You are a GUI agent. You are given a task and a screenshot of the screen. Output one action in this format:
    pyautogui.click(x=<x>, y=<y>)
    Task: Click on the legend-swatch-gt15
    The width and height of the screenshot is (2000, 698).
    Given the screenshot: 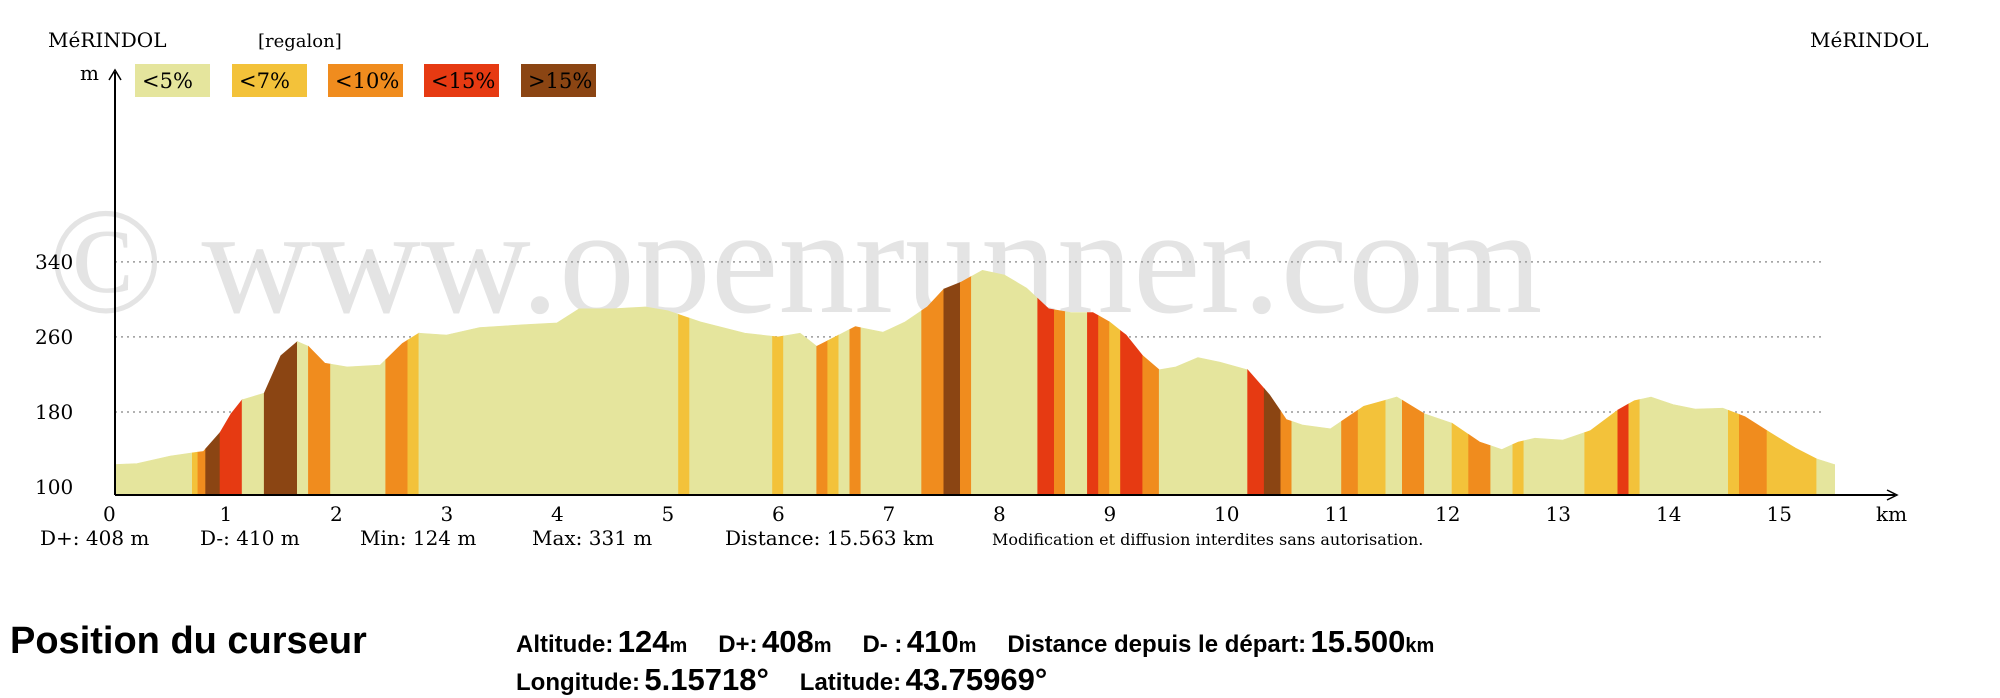 What is the action you would take?
    pyautogui.click(x=558, y=80)
    